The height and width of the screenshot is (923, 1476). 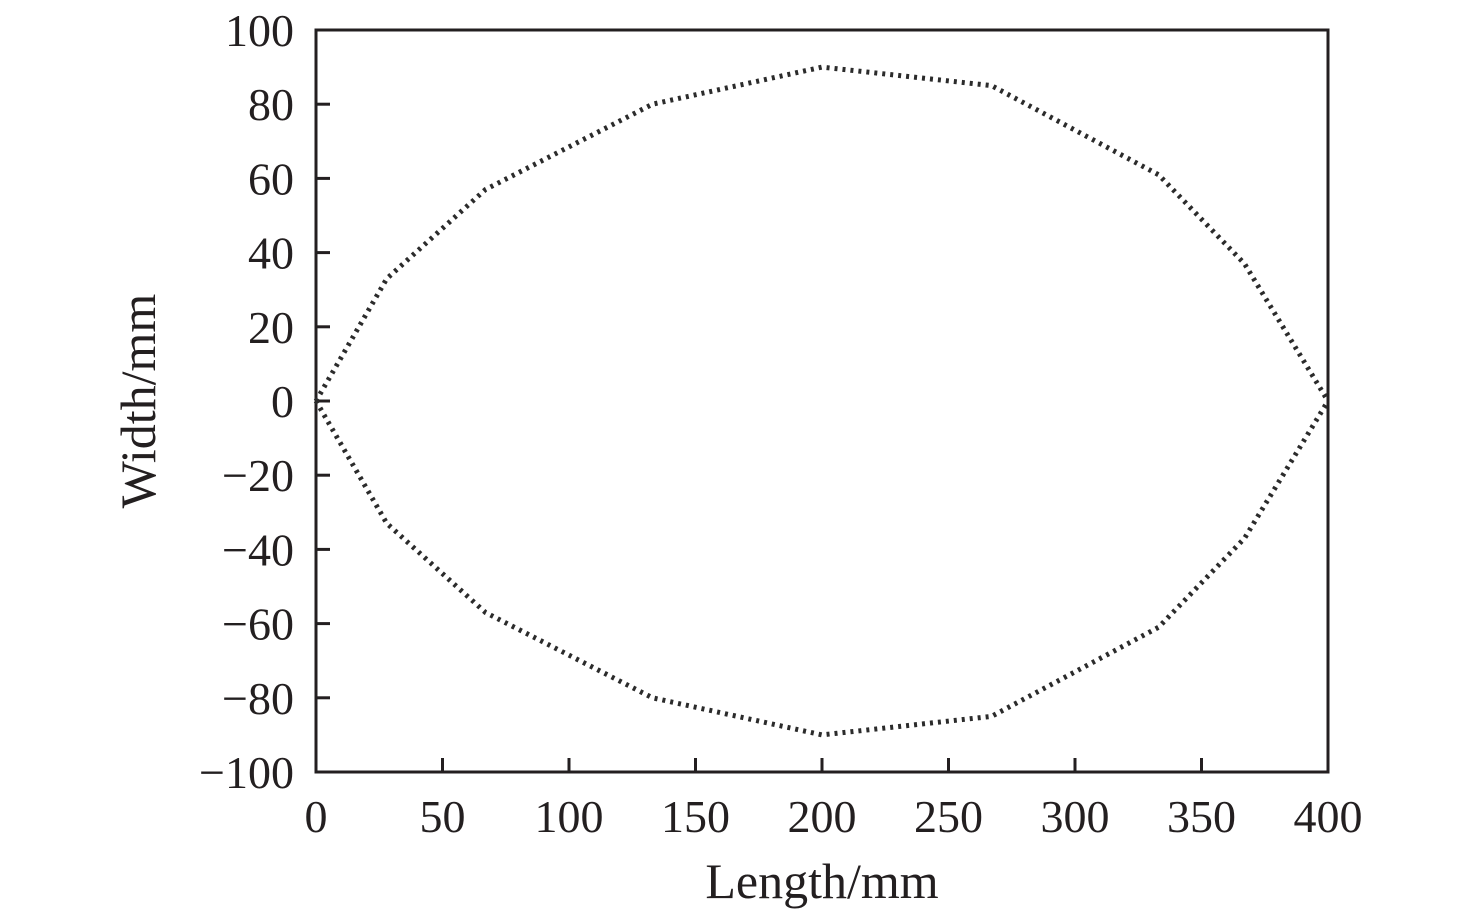 What do you see at coordinates (271, 327) in the screenshot?
I see `y-tick-label: 20` at bounding box center [271, 327].